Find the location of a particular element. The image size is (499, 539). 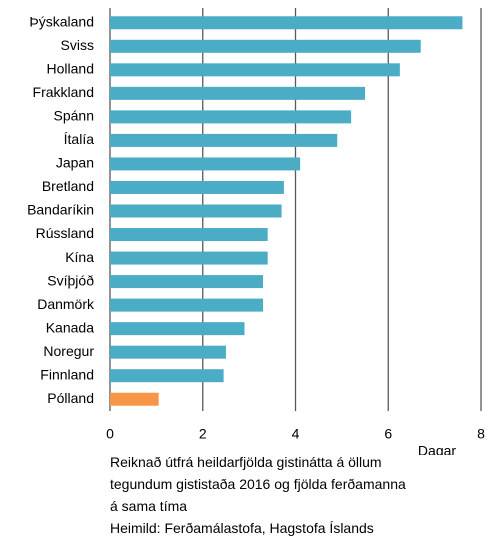

y-tick-label: Svíþjóð is located at coordinates (70, 280).